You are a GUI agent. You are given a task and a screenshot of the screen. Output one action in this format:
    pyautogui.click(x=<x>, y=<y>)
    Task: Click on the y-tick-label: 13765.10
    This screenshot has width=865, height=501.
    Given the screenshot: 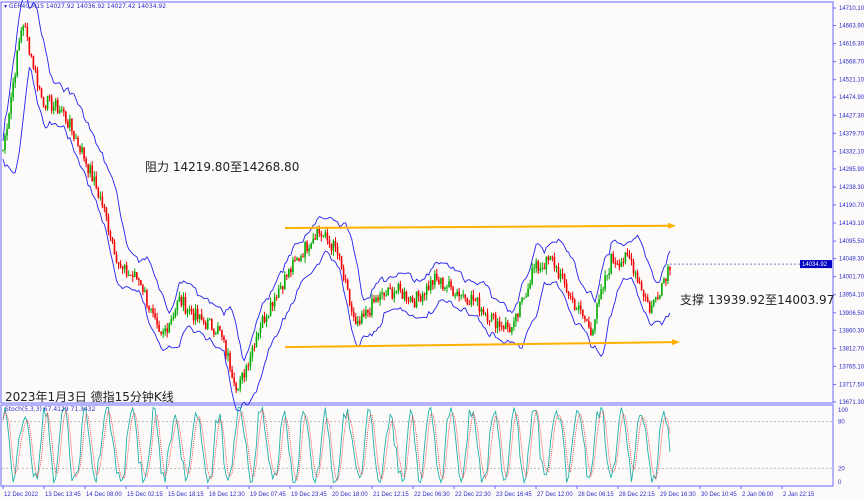 What is the action you would take?
    pyautogui.click(x=852, y=367)
    